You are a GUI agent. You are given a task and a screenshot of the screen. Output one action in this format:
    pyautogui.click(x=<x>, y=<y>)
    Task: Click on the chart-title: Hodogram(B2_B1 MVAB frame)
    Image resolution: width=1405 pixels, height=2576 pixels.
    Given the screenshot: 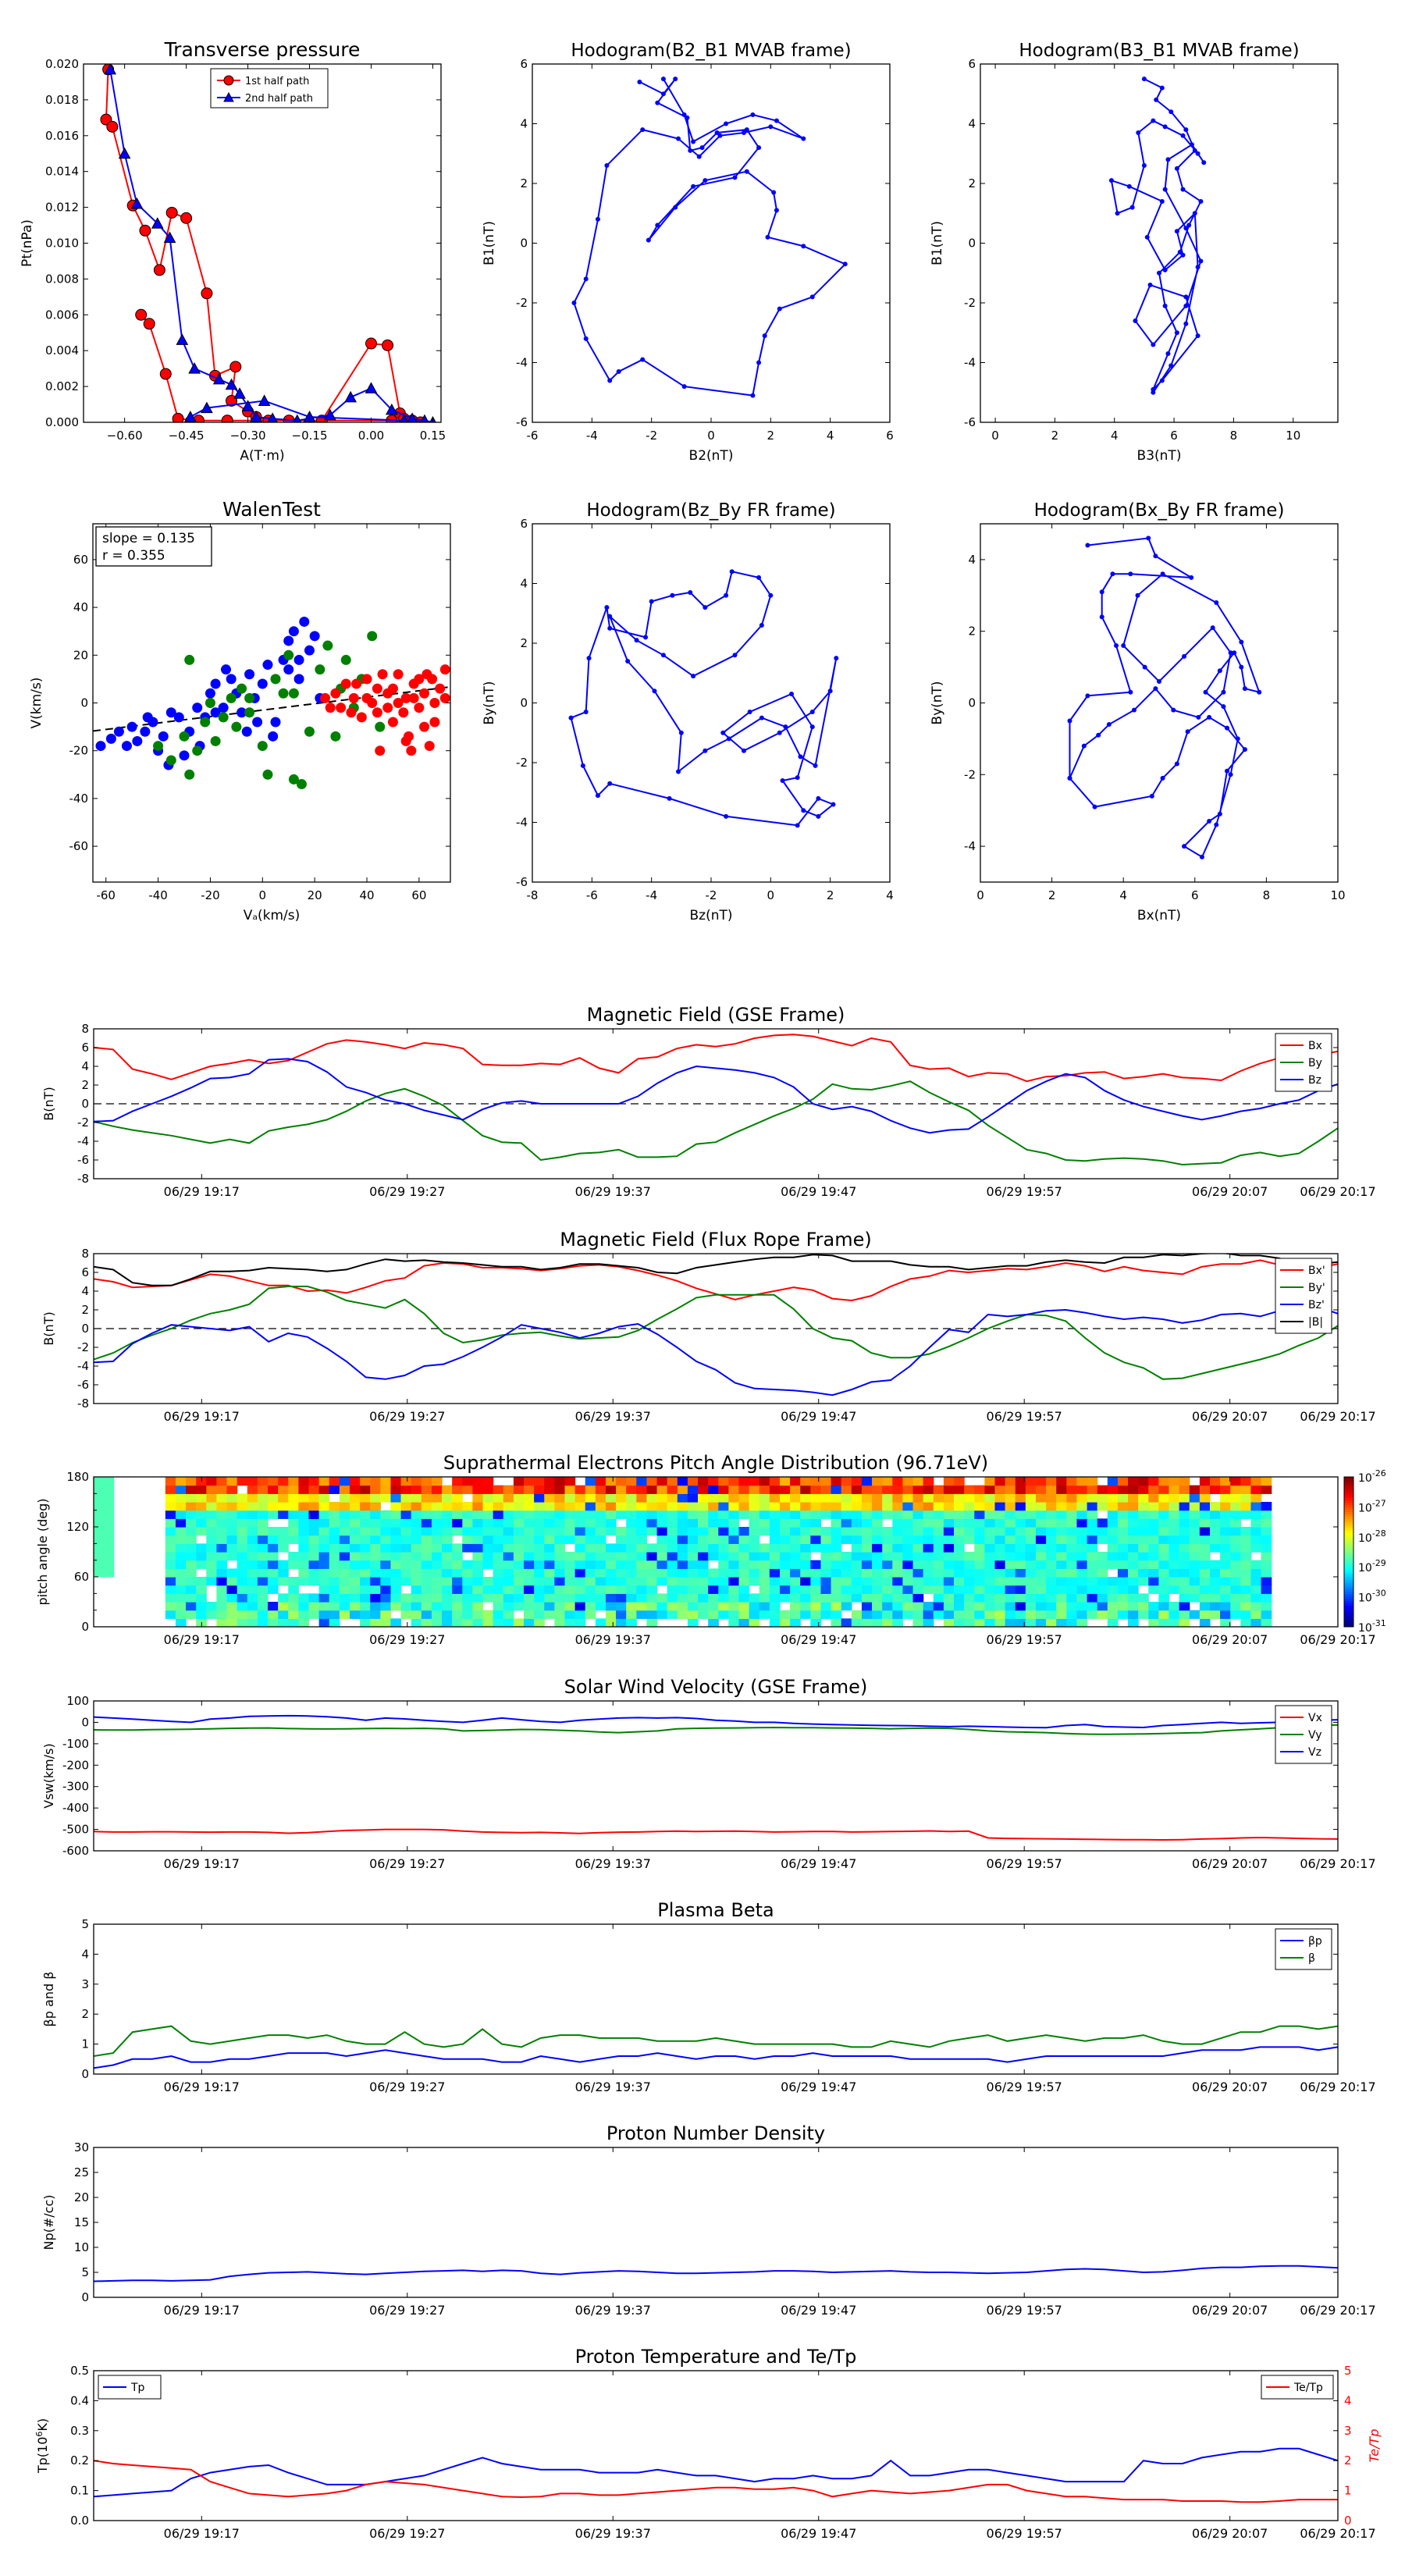 What is the action you would take?
    pyautogui.click(x=711, y=51)
    